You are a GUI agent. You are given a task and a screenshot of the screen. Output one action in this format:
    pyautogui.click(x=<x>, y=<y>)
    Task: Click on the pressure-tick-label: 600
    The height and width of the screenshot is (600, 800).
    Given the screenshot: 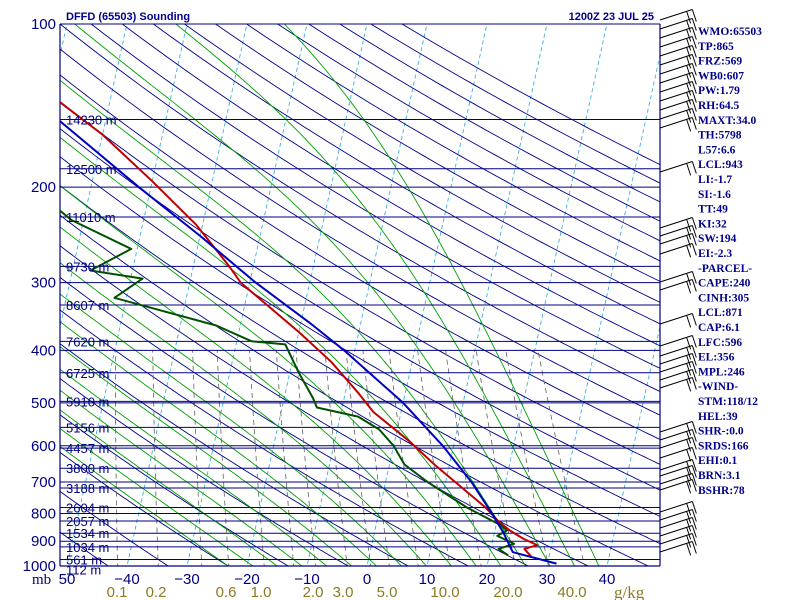 What is the action you would take?
    pyautogui.click(x=43, y=446)
    